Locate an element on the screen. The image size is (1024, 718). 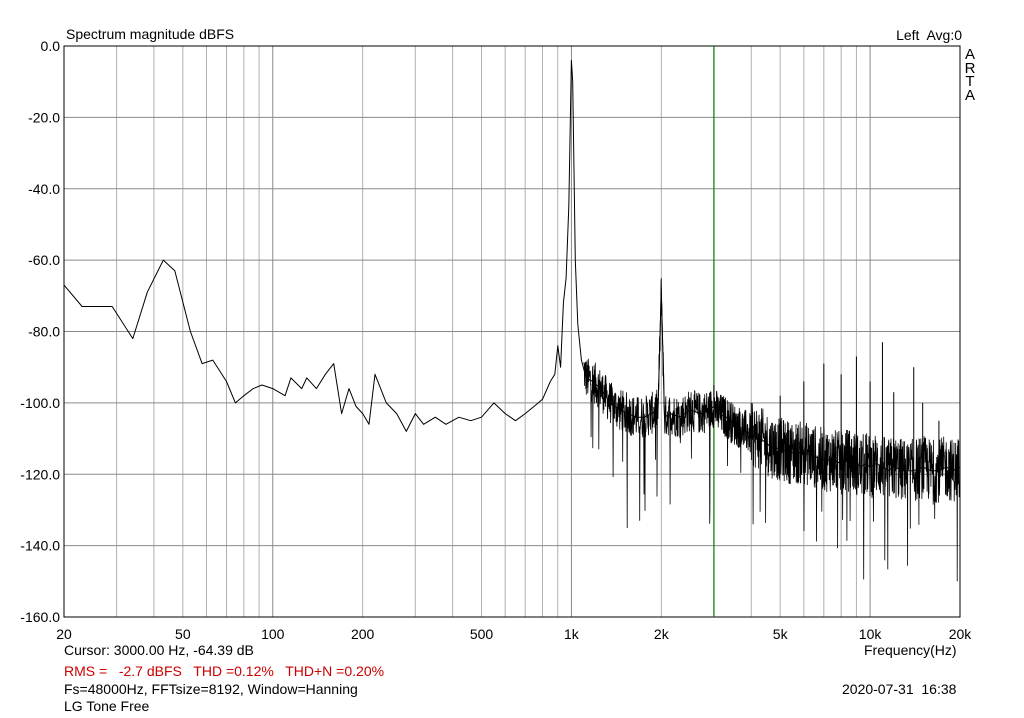
x-tick-label: 20k is located at coordinates (961, 634).